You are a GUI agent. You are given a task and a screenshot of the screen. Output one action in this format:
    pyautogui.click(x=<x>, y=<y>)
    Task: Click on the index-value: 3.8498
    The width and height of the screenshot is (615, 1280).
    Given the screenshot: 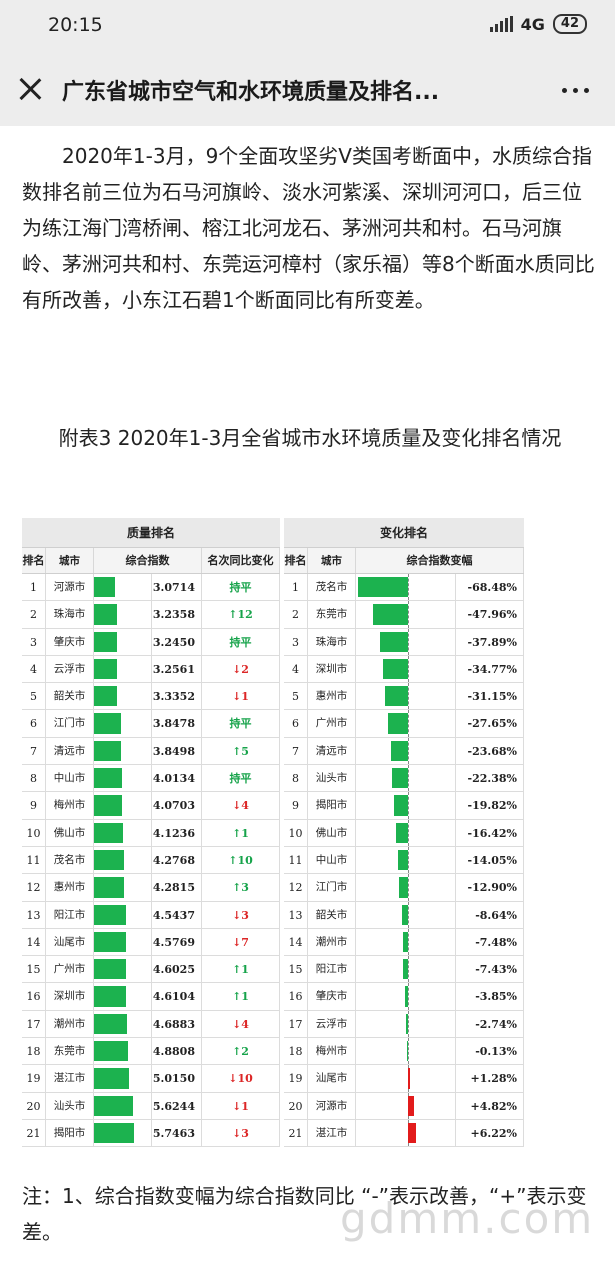 What is the action you would take?
    pyautogui.click(x=177, y=751)
    